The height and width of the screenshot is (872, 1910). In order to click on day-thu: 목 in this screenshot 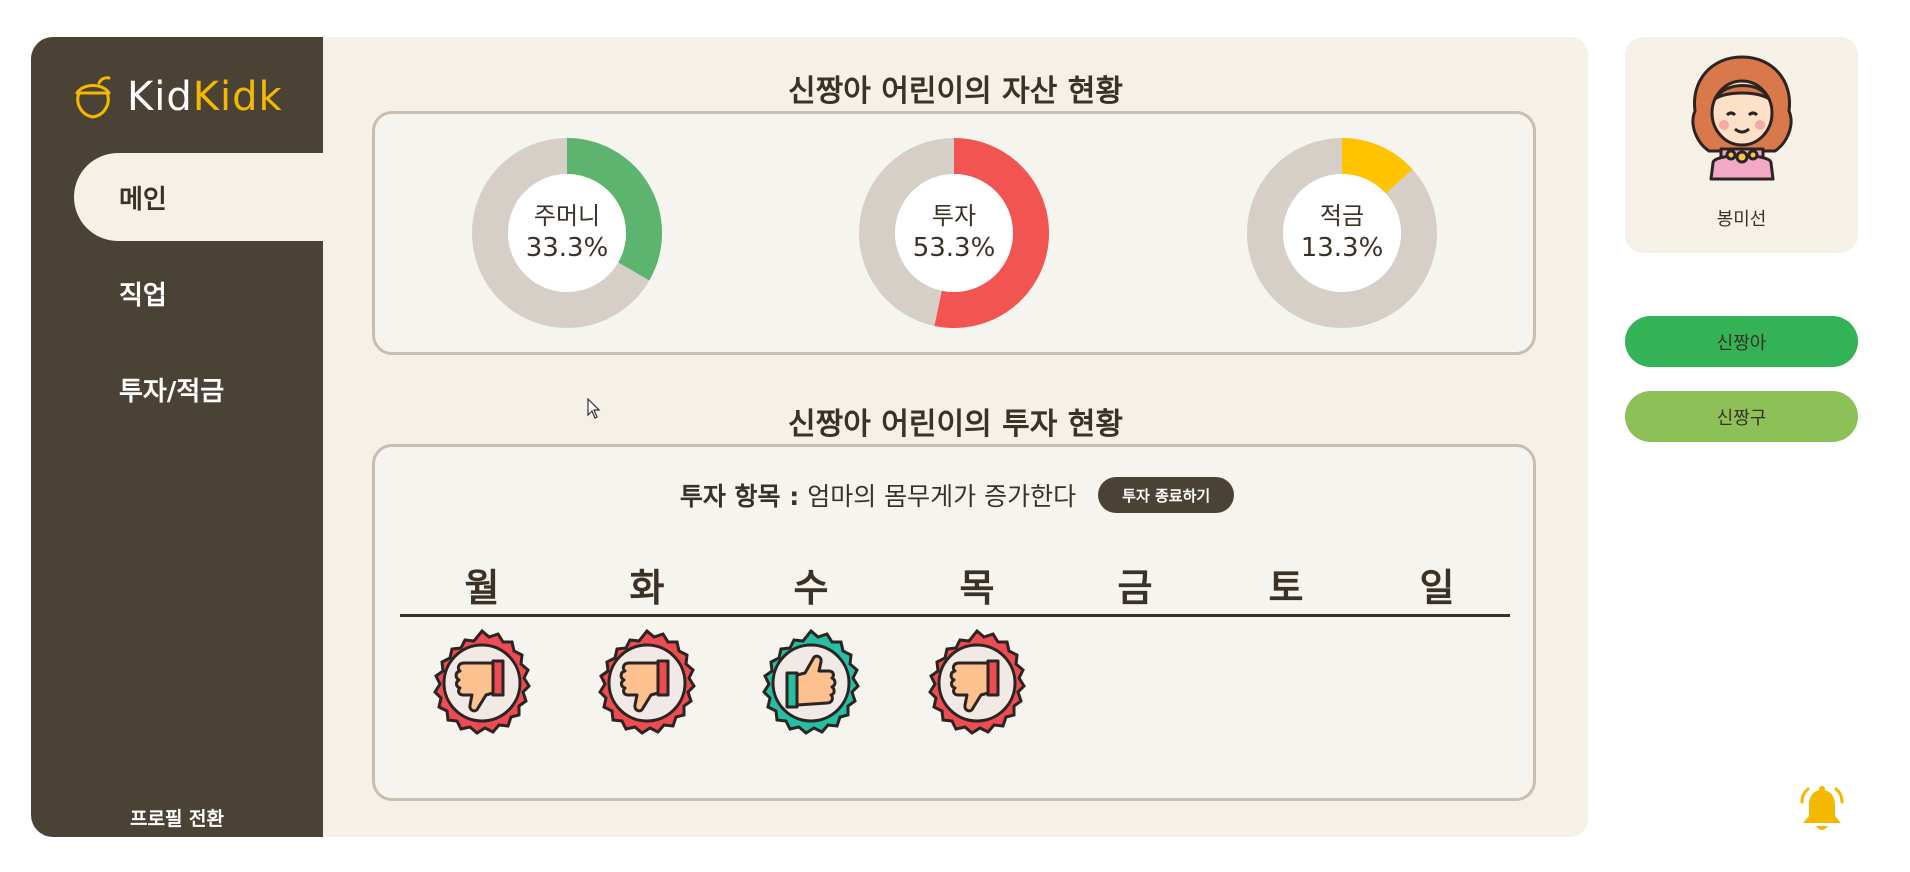, I will do `click(977, 588)`.